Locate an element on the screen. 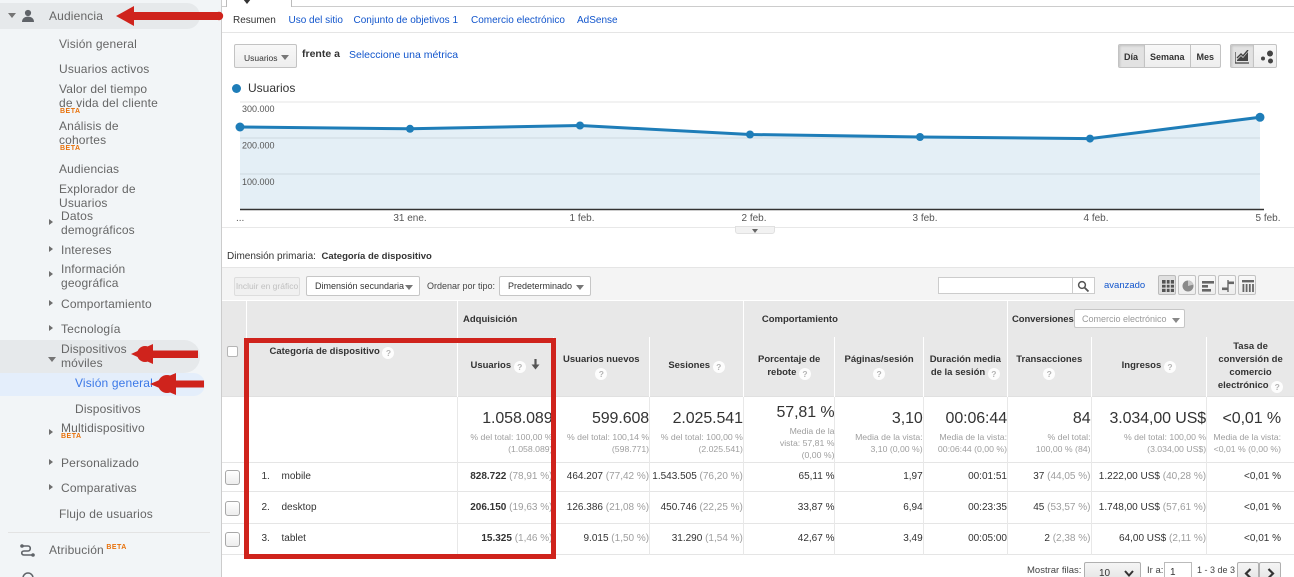 This screenshot has height=577, width=1294. svg-text: 100.000 is located at coordinates (258, 182).